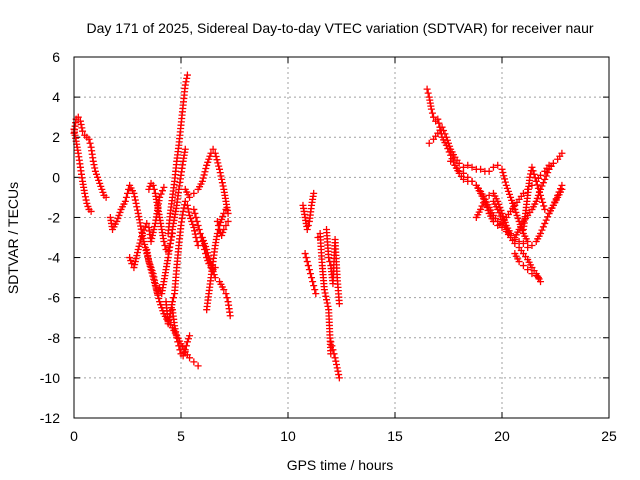  I want to click on y-tick-label: -8, so click(54, 338).